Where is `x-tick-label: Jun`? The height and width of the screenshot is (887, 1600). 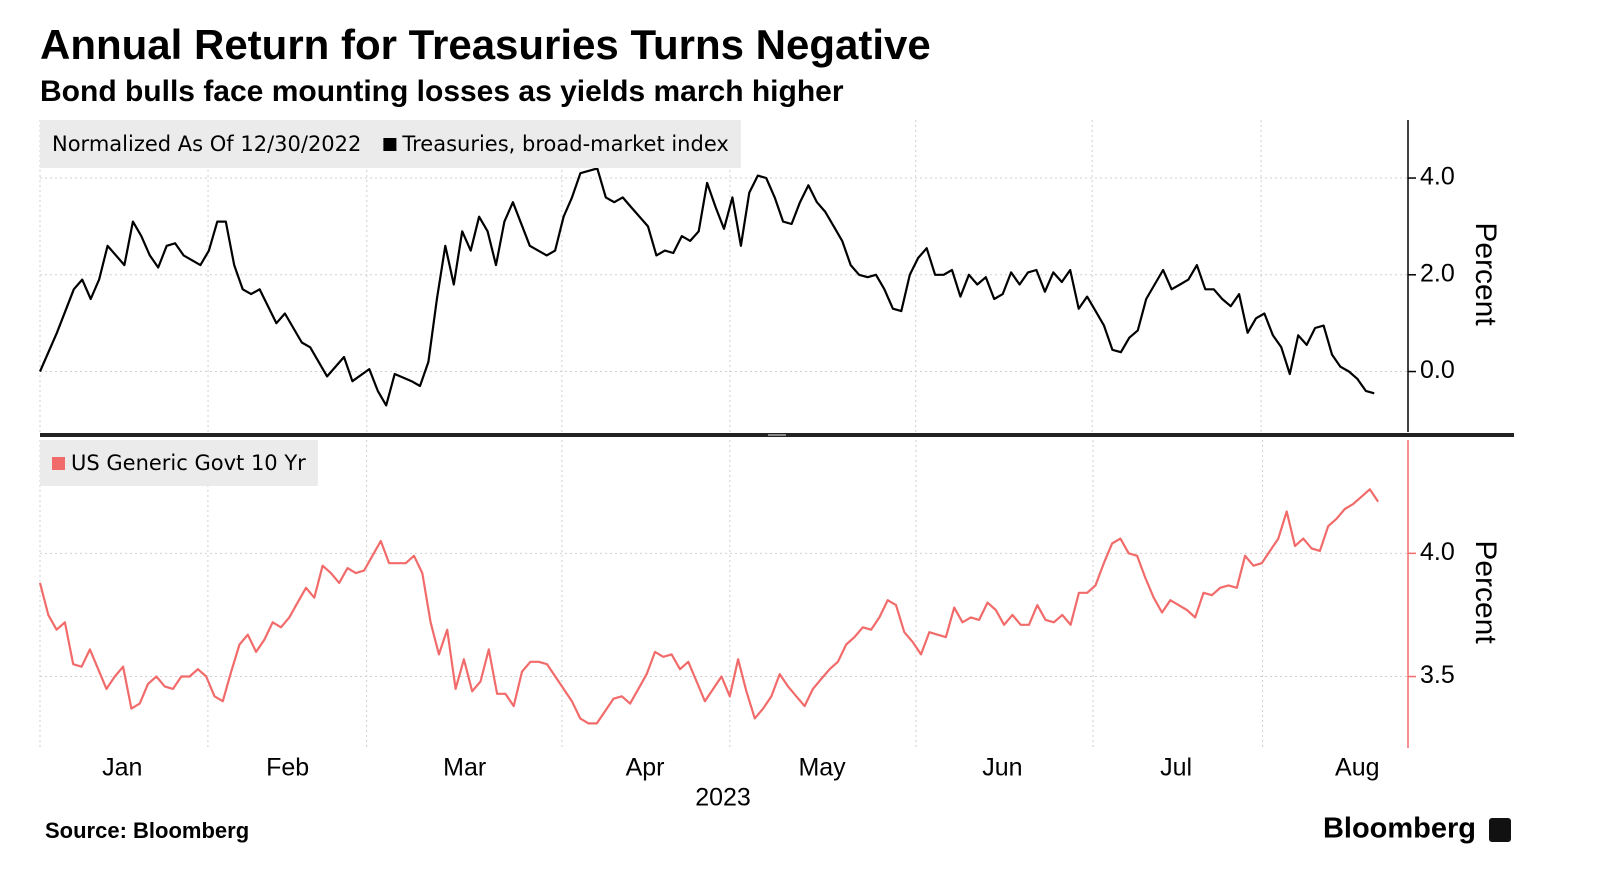
x-tick-label: Jun is located at coordinates (1002, 768).